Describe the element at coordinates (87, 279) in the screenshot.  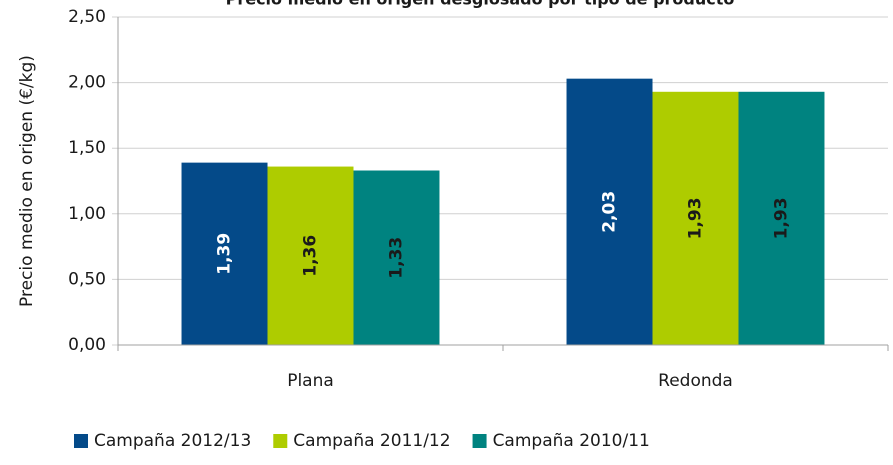
I see `y-tick-label: 0,50` at that location.